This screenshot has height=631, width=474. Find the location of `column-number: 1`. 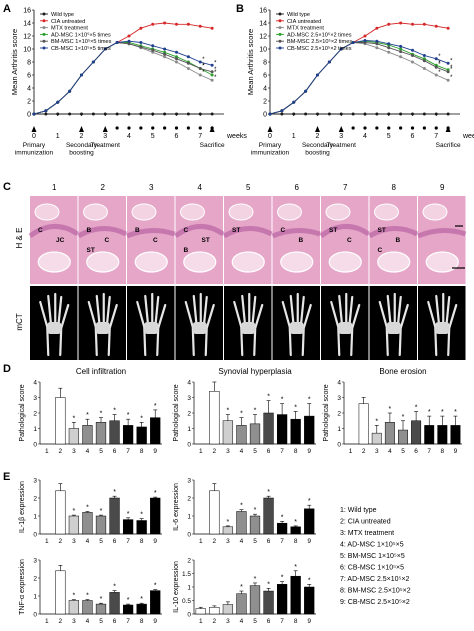

column-number: 1 is located at coordinates (54, 187).